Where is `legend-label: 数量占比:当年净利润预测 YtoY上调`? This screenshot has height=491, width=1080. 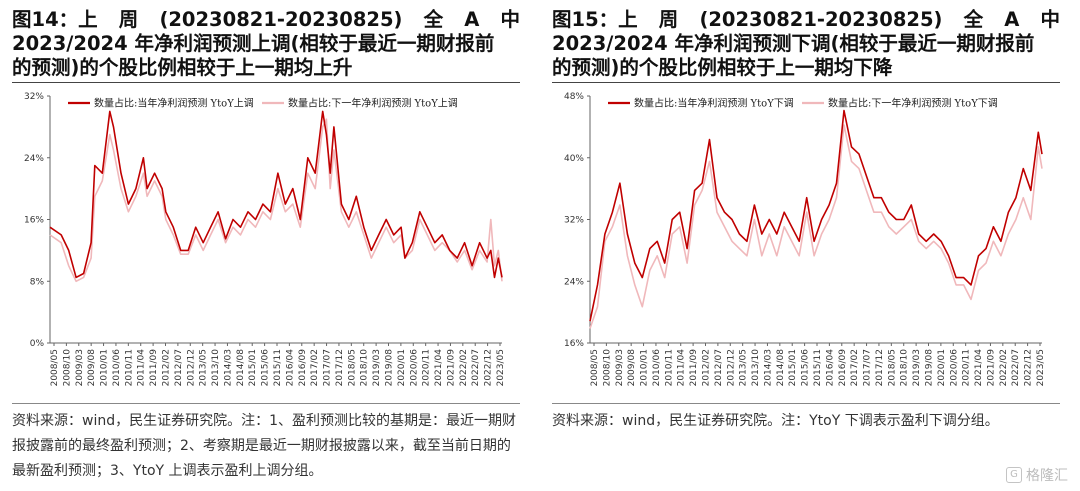
legend-label: 数量占比:当年净利润预测 YtoY上调 is located at coordinates (174, 103).